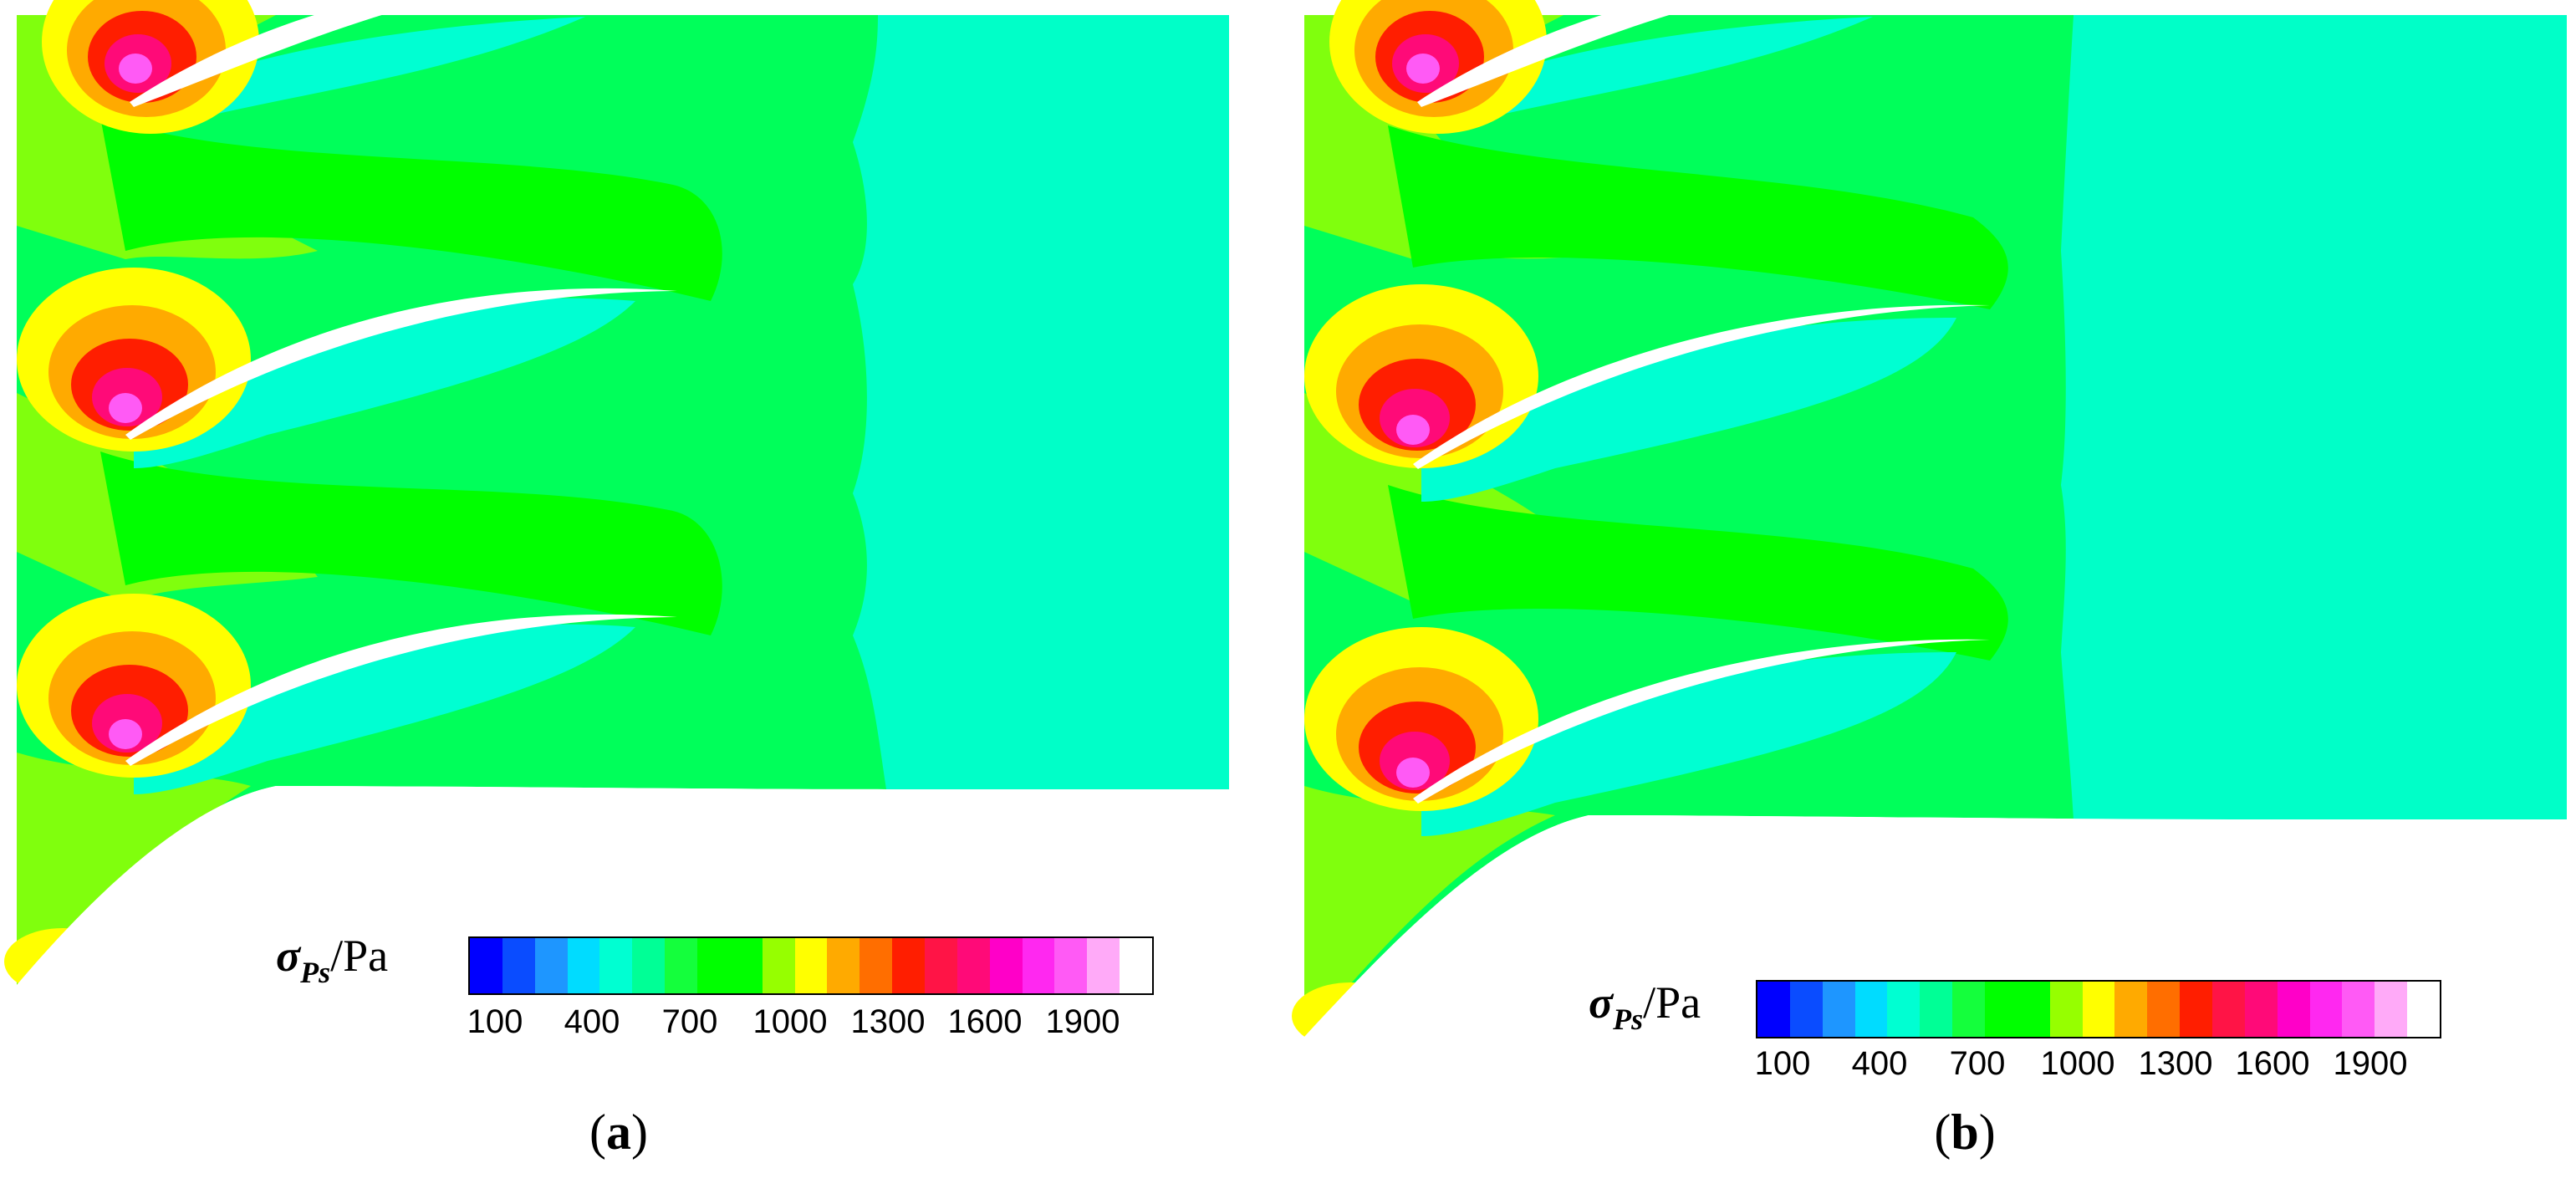  Describe the element at coordinates (618, 1132) in the screenshot. I see `caption-a: (a)` at that location.